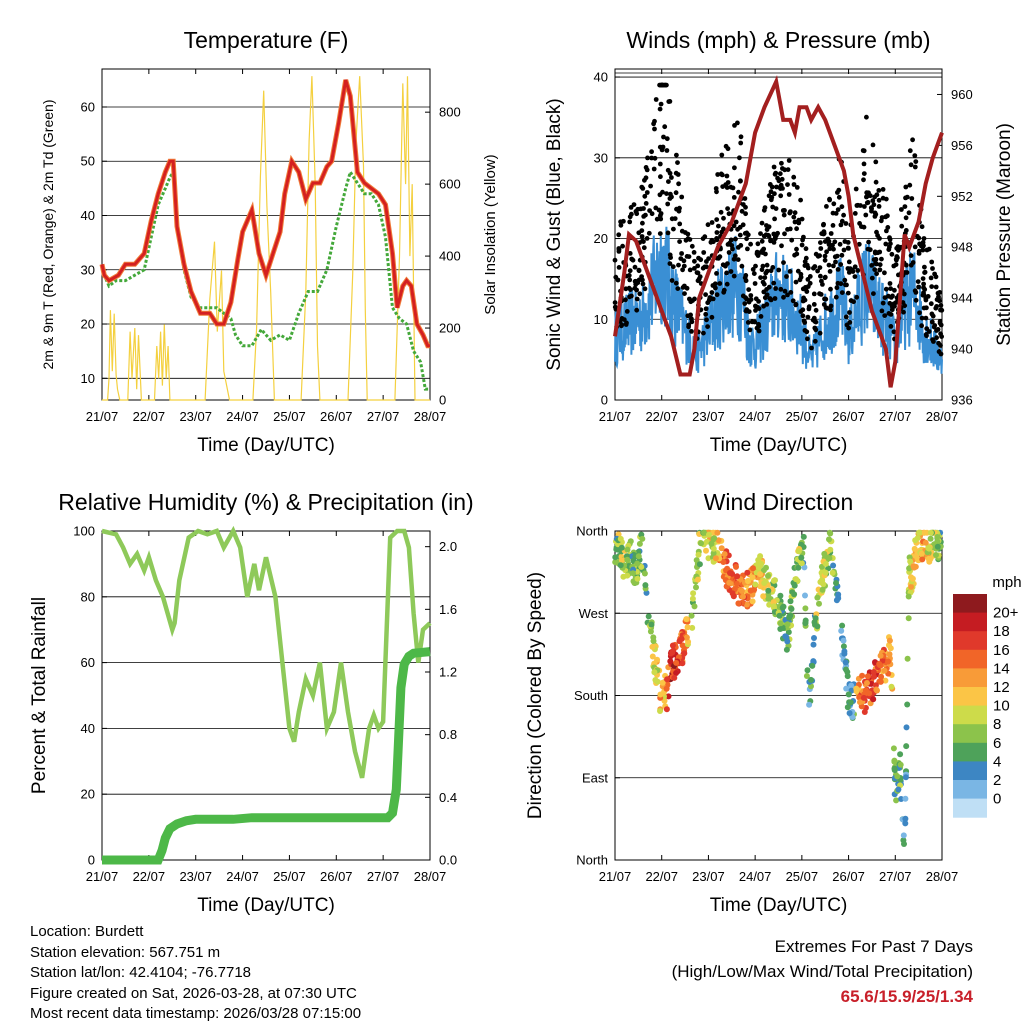  Describe the element at coordinates (441, 703) in the screenshot. I see `y2-axis: 0.0 0.4 0.8 1.2 1.6 2.0` at that location.